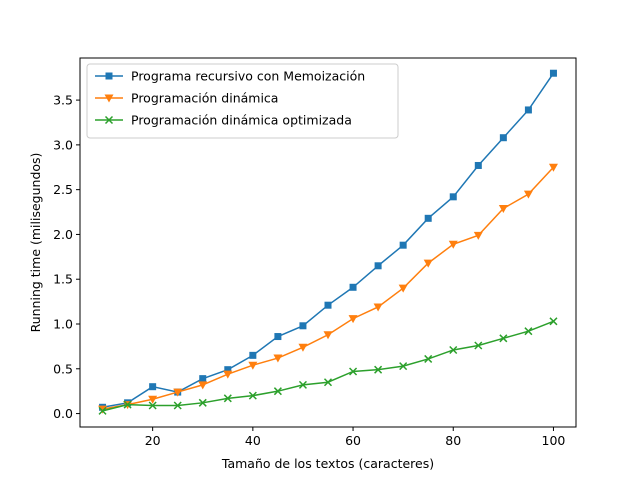 The image size is (640, 480). What do you see at coordinates (63, 413) in the screenshot?
I see `y-tick-label: 0.0` at bounding box center [63, 413].